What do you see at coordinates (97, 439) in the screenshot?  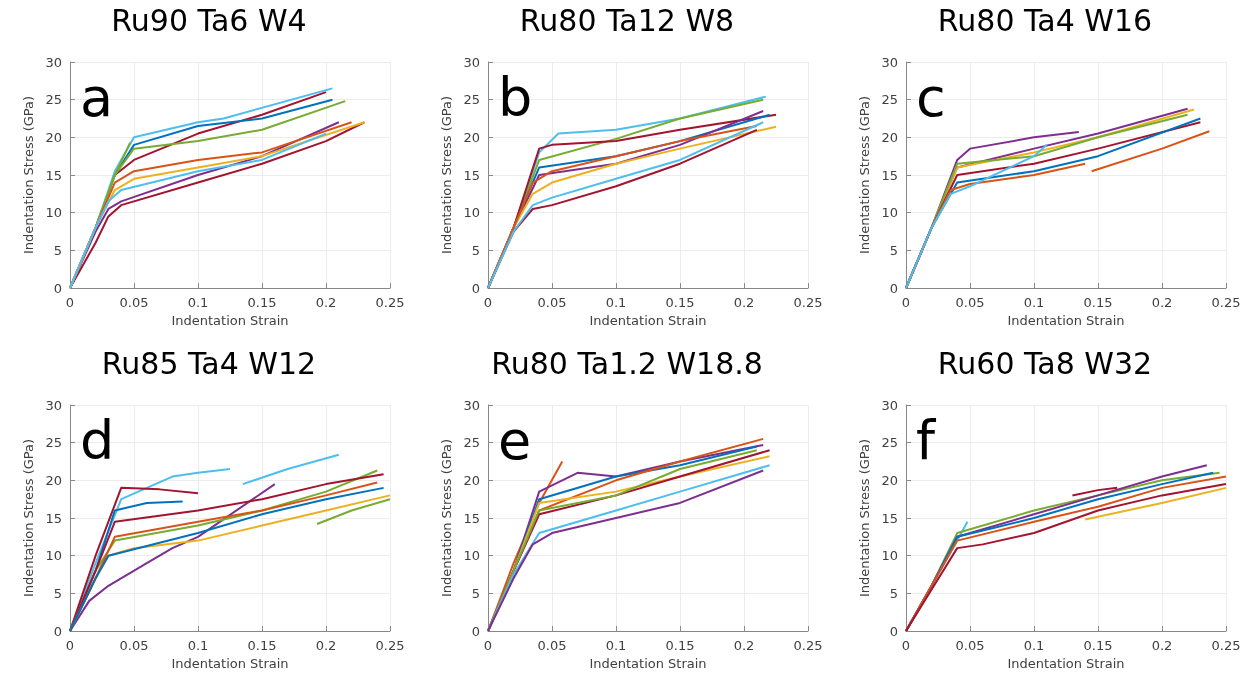 I see `annotation: d` at bounding box center [97, 439].